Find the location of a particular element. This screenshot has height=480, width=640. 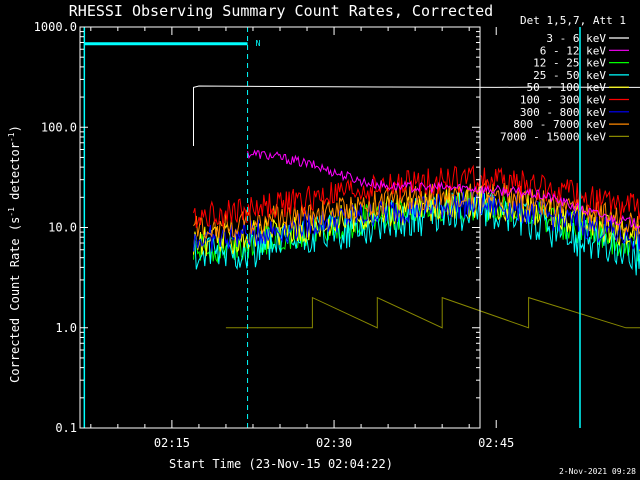

legend-title: Det 1,5,7, Att 1 is located at coordinates (573, 20).